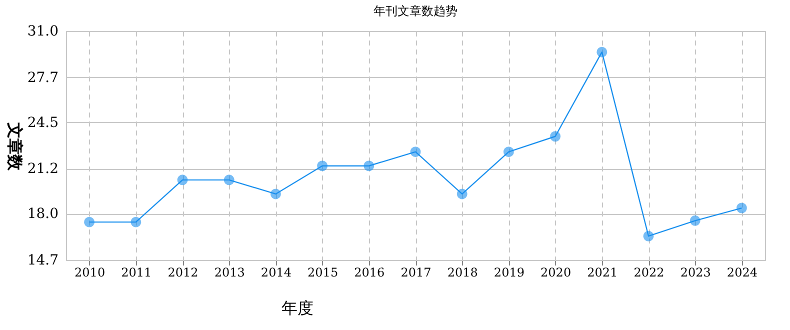 The image size is (790, 330). Describe the element at coordinates (462, 273) in the screenshot. I see `x-tick-label: 2018` at that location.